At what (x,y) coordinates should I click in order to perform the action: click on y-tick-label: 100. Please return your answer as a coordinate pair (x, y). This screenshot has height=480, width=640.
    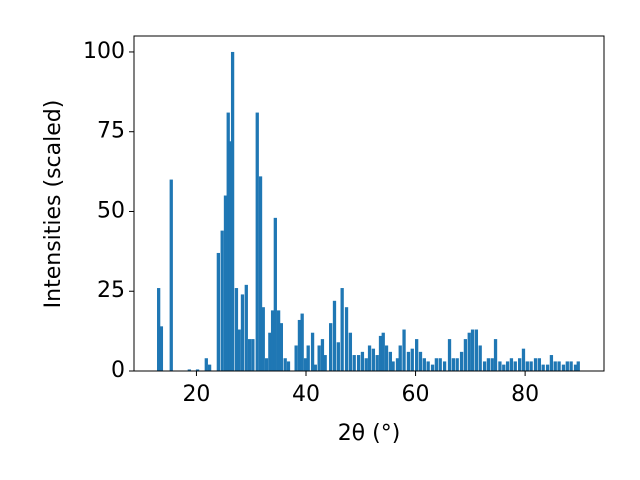
    Looking at the image, I should click on (104, 51).